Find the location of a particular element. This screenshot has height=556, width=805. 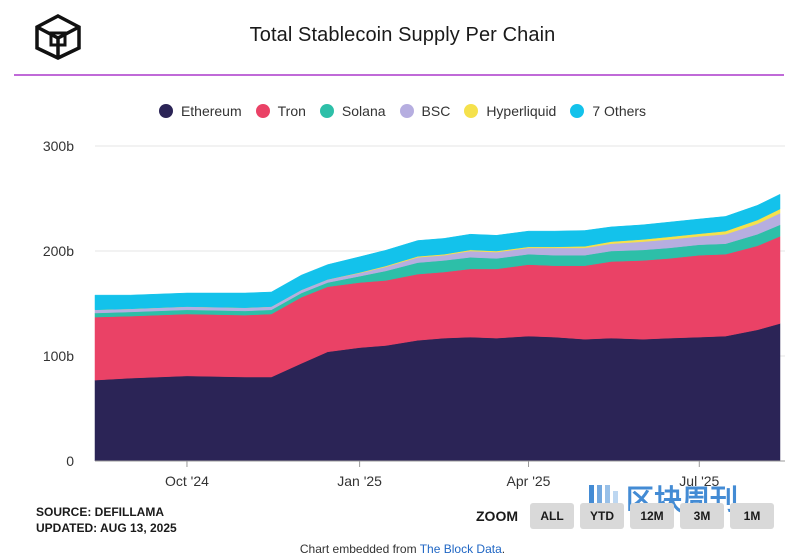

embed-note: Chart embedded from The Block Data. is located at coordinates (402, 549).